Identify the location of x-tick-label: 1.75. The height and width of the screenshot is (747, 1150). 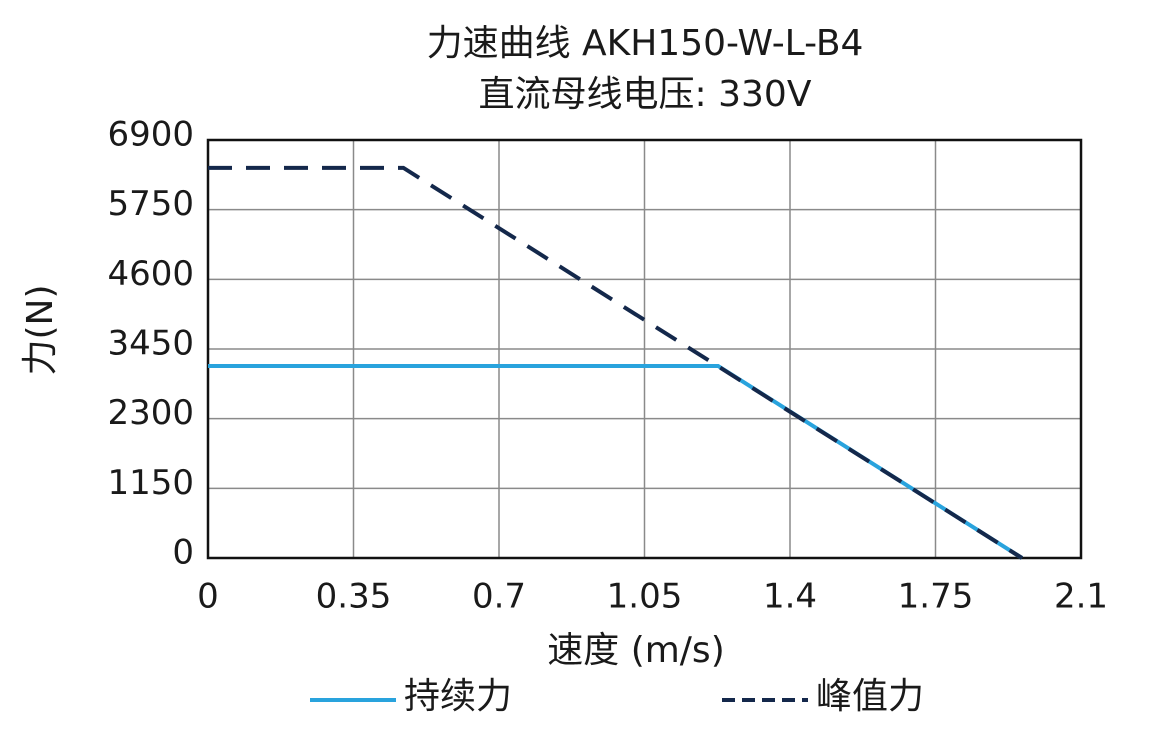
(936, 597).